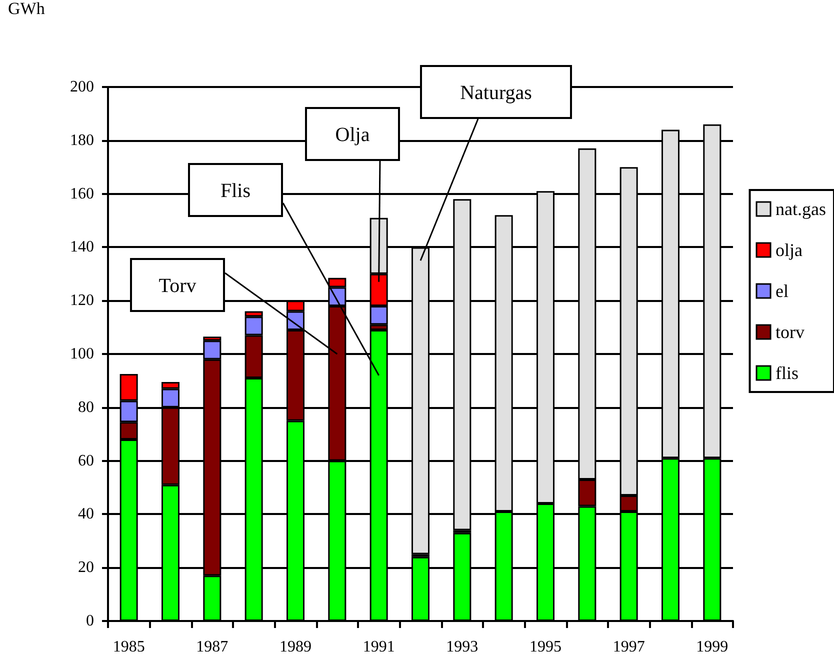 This screenshot has height=668, width=834. I want to click on y-tick-label: 120, so click(82, 301).